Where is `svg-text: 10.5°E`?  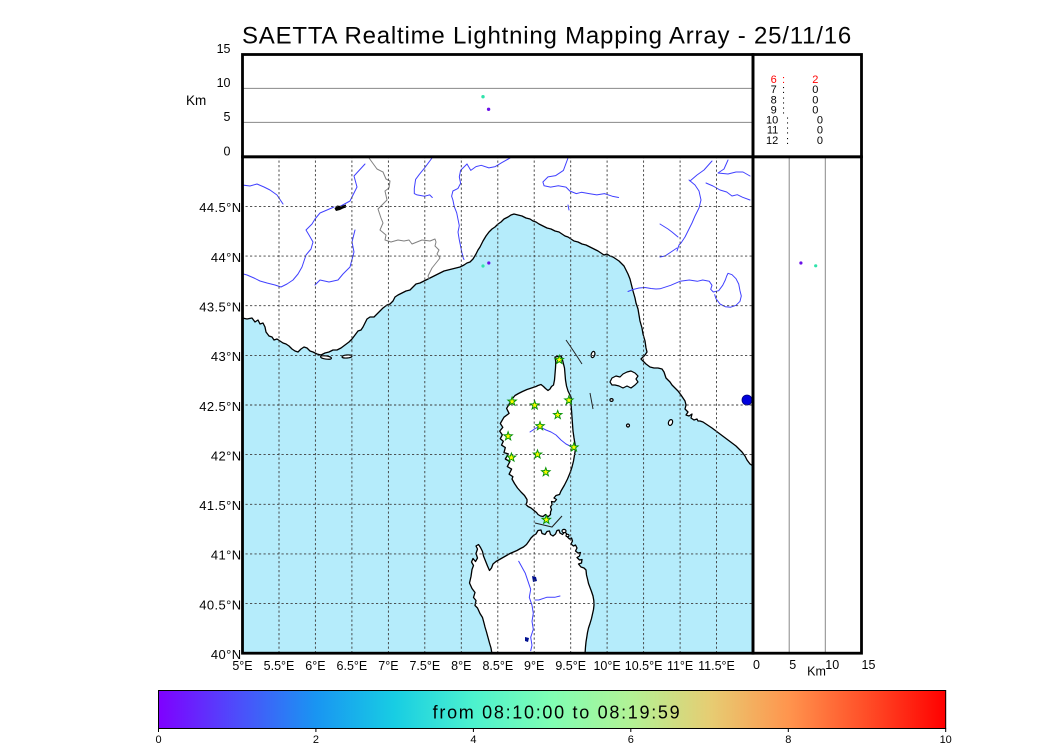 svg-text: 10.5°E is located at coordinates (644, 666).